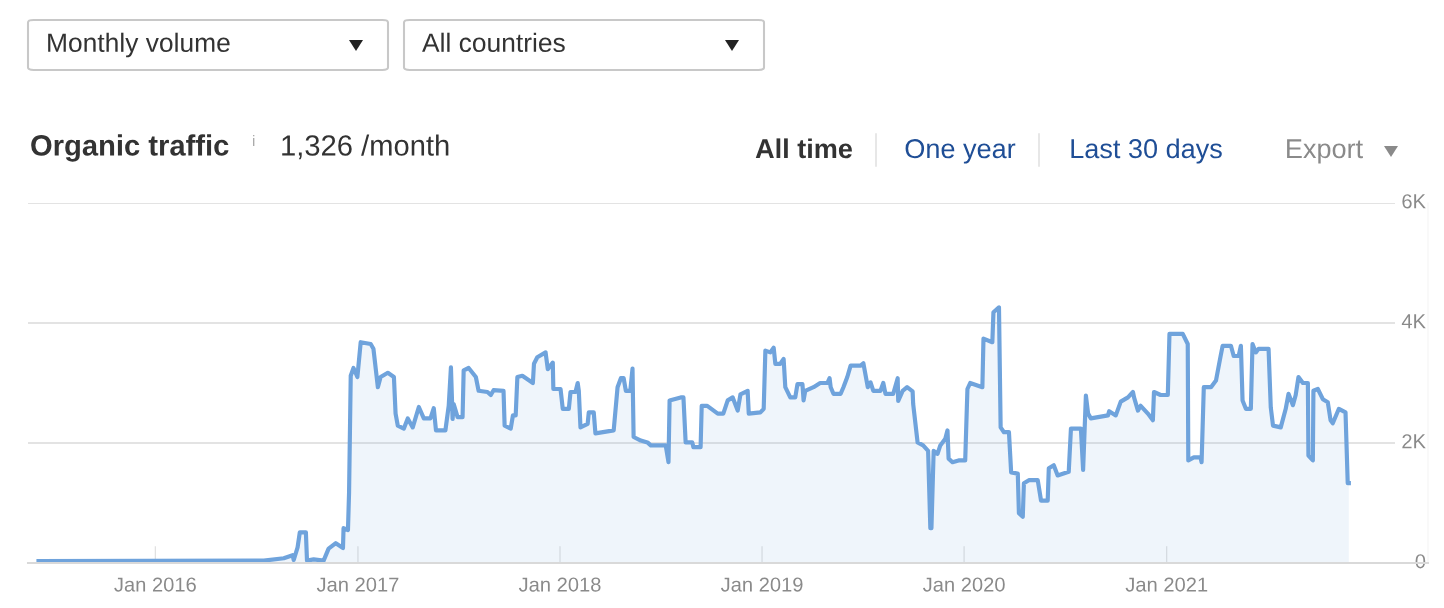 This screenshot has width=1444, height=608. I want to click on text: Export, so click(1325, 151).